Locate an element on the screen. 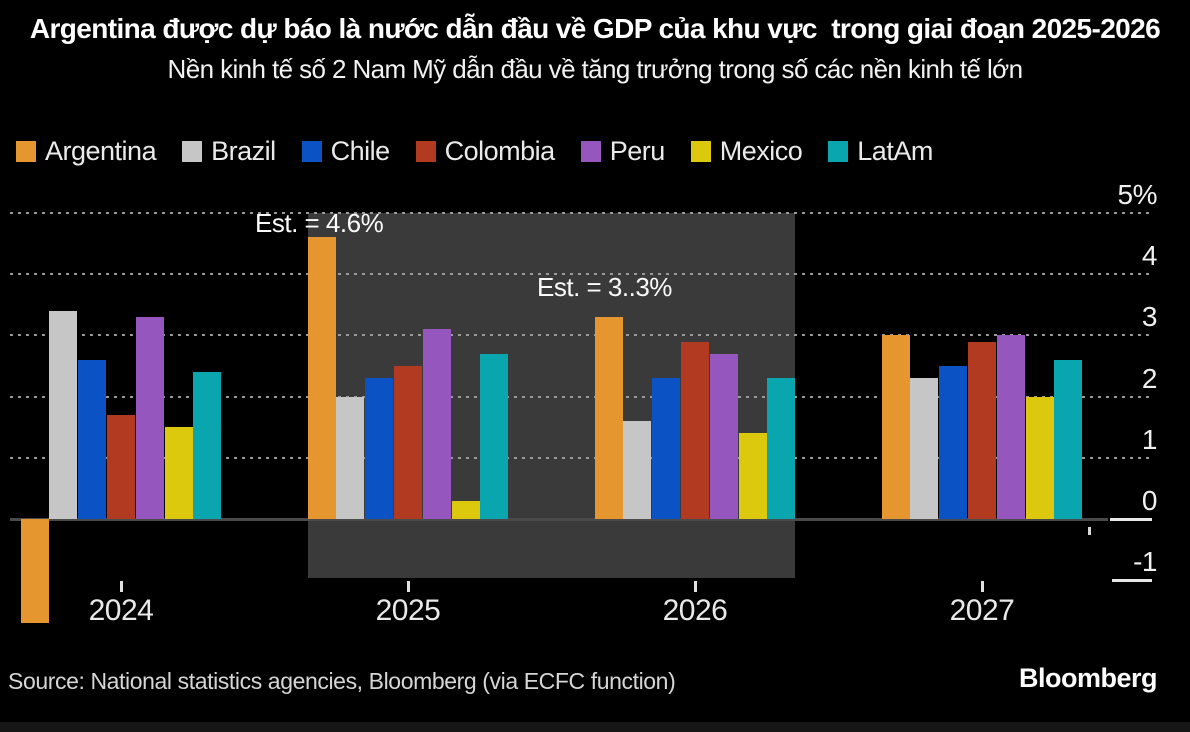  bar-colombia-2025 is located at coordinates (408, 442).